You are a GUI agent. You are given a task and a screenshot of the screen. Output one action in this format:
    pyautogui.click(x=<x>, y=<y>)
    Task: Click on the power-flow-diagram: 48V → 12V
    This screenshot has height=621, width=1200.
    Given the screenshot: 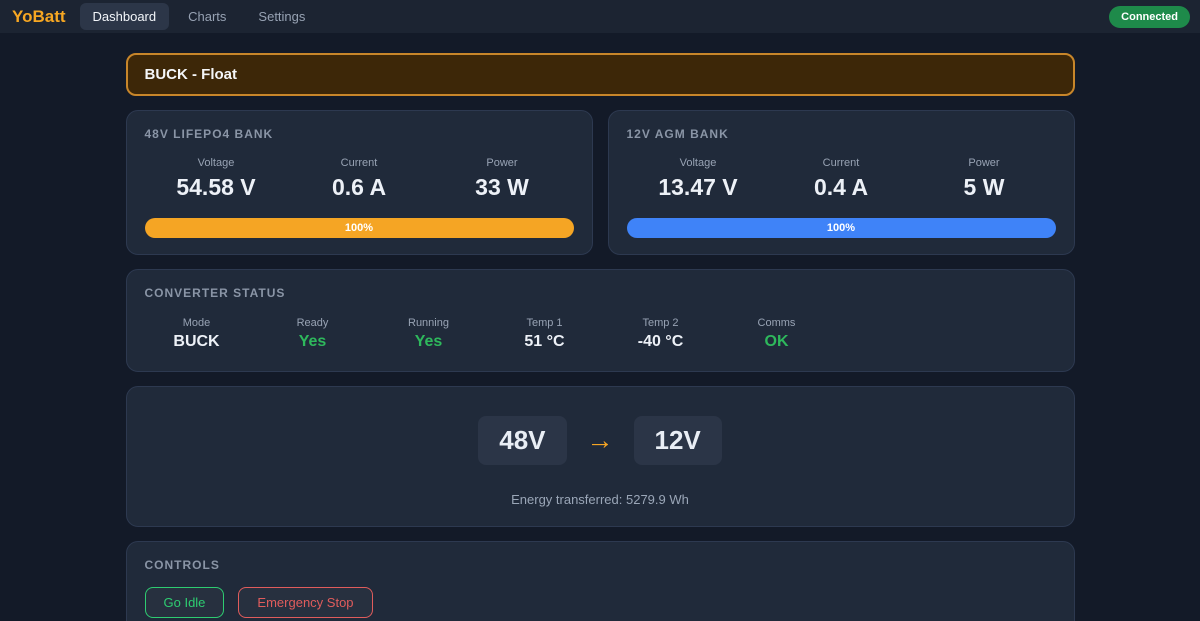 What is the action you would take?
    pyautogui.click(x=600, y=440)
    